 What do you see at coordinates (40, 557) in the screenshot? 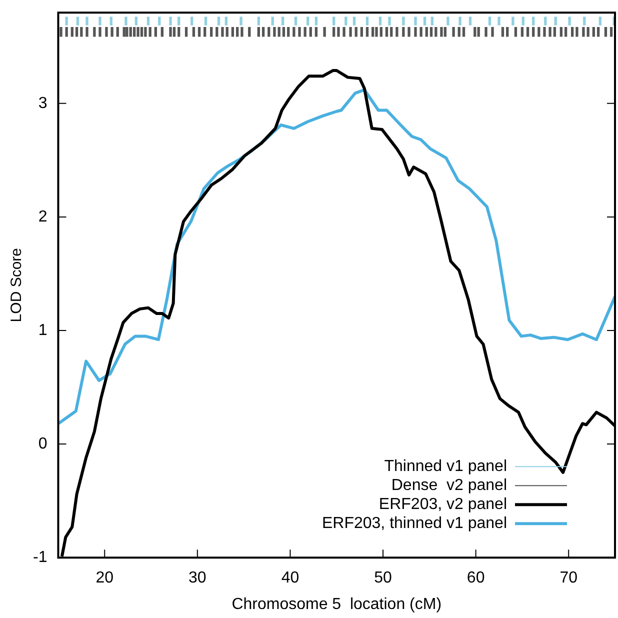
I see `y-tick-label: -1` at bounding box center [40, 557].